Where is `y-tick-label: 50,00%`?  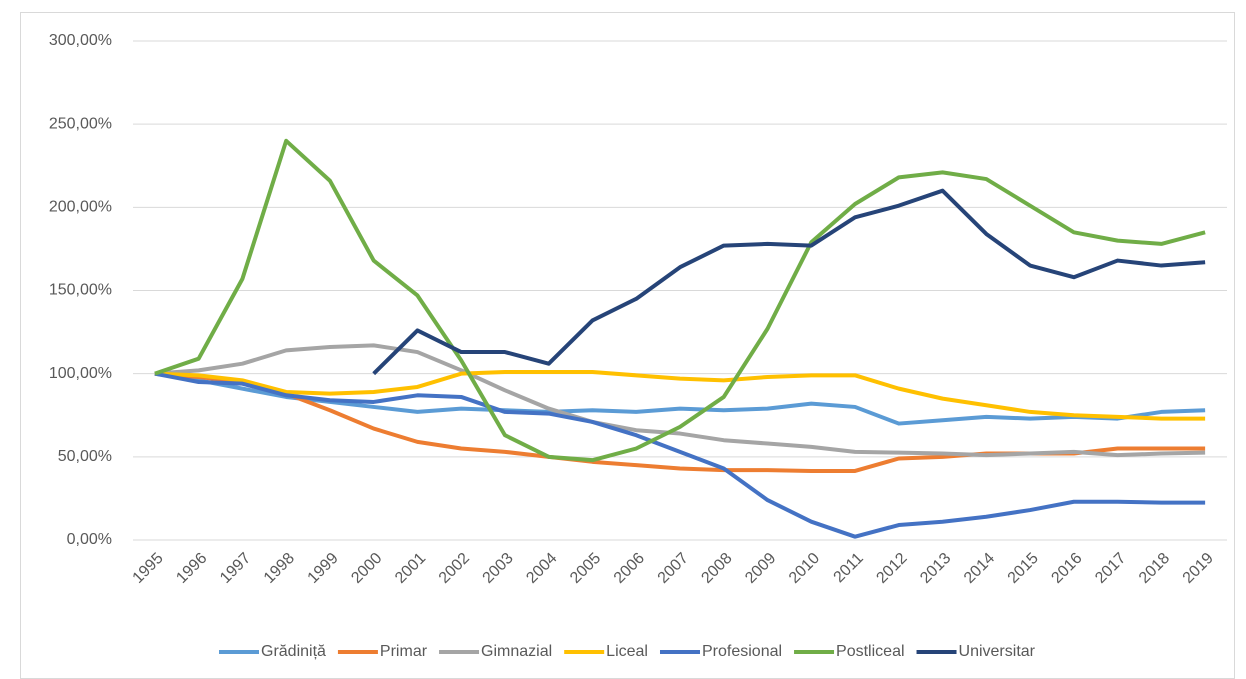
y-tick-label: 50,00% is located at coordinates (85, 456).